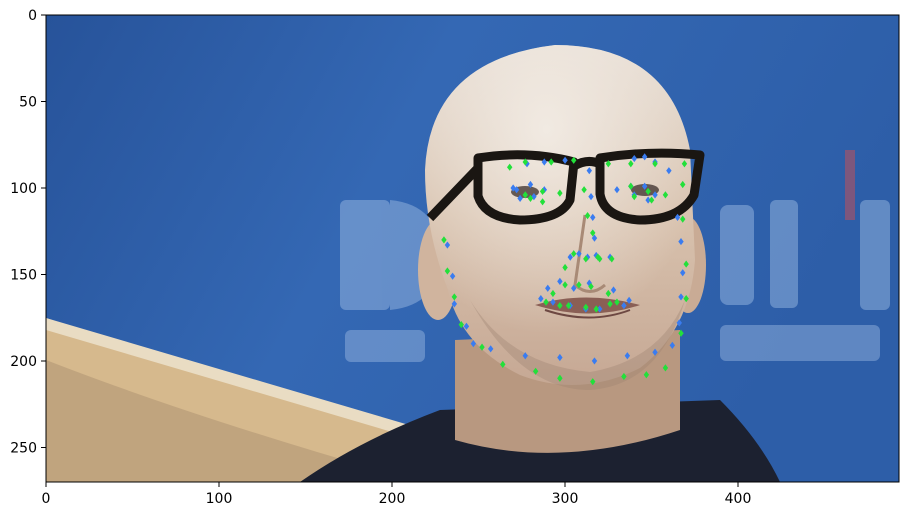 This screenshot has height=516, width=908. What do you see at coordinates (565, 499) in the screenshot?
I see `x-tick-label: 300` at bounding box center [565, 499].